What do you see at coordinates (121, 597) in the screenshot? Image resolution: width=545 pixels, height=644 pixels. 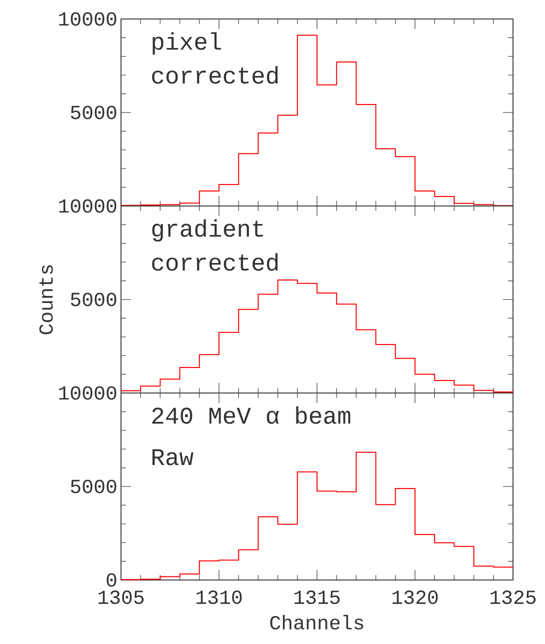 I see `x-tick-label: 1305` at bounding box center [121, 597].